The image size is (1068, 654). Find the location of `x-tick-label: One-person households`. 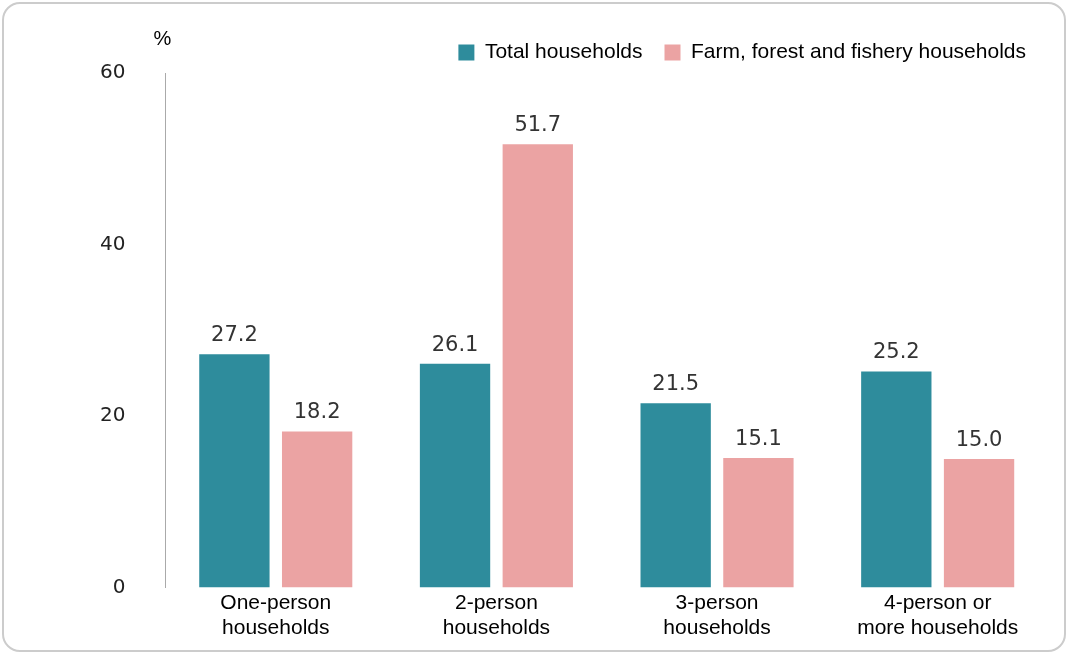

x-tick-label: One-person households is located at coordinates (276, 614).